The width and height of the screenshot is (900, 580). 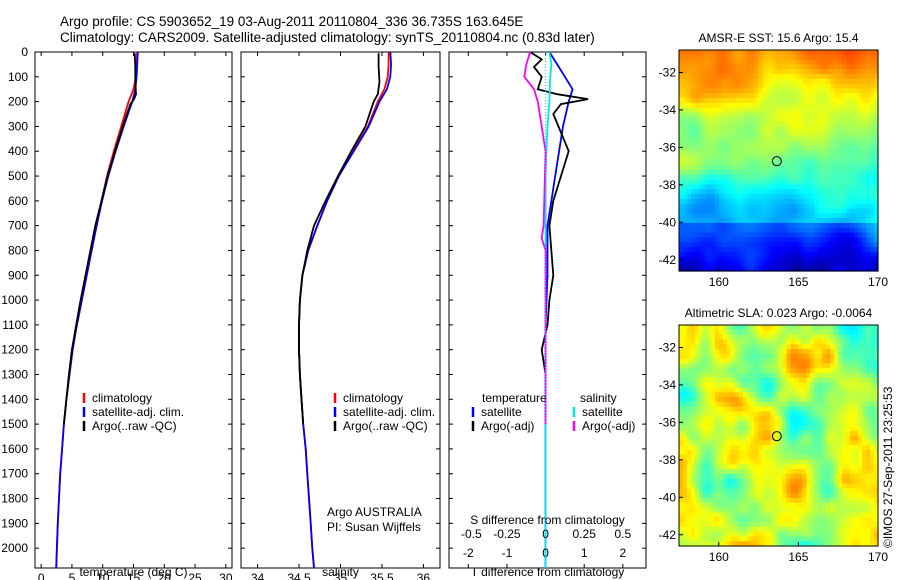 I want to click on x-tick-label: 15, so click(x=134, y=575).